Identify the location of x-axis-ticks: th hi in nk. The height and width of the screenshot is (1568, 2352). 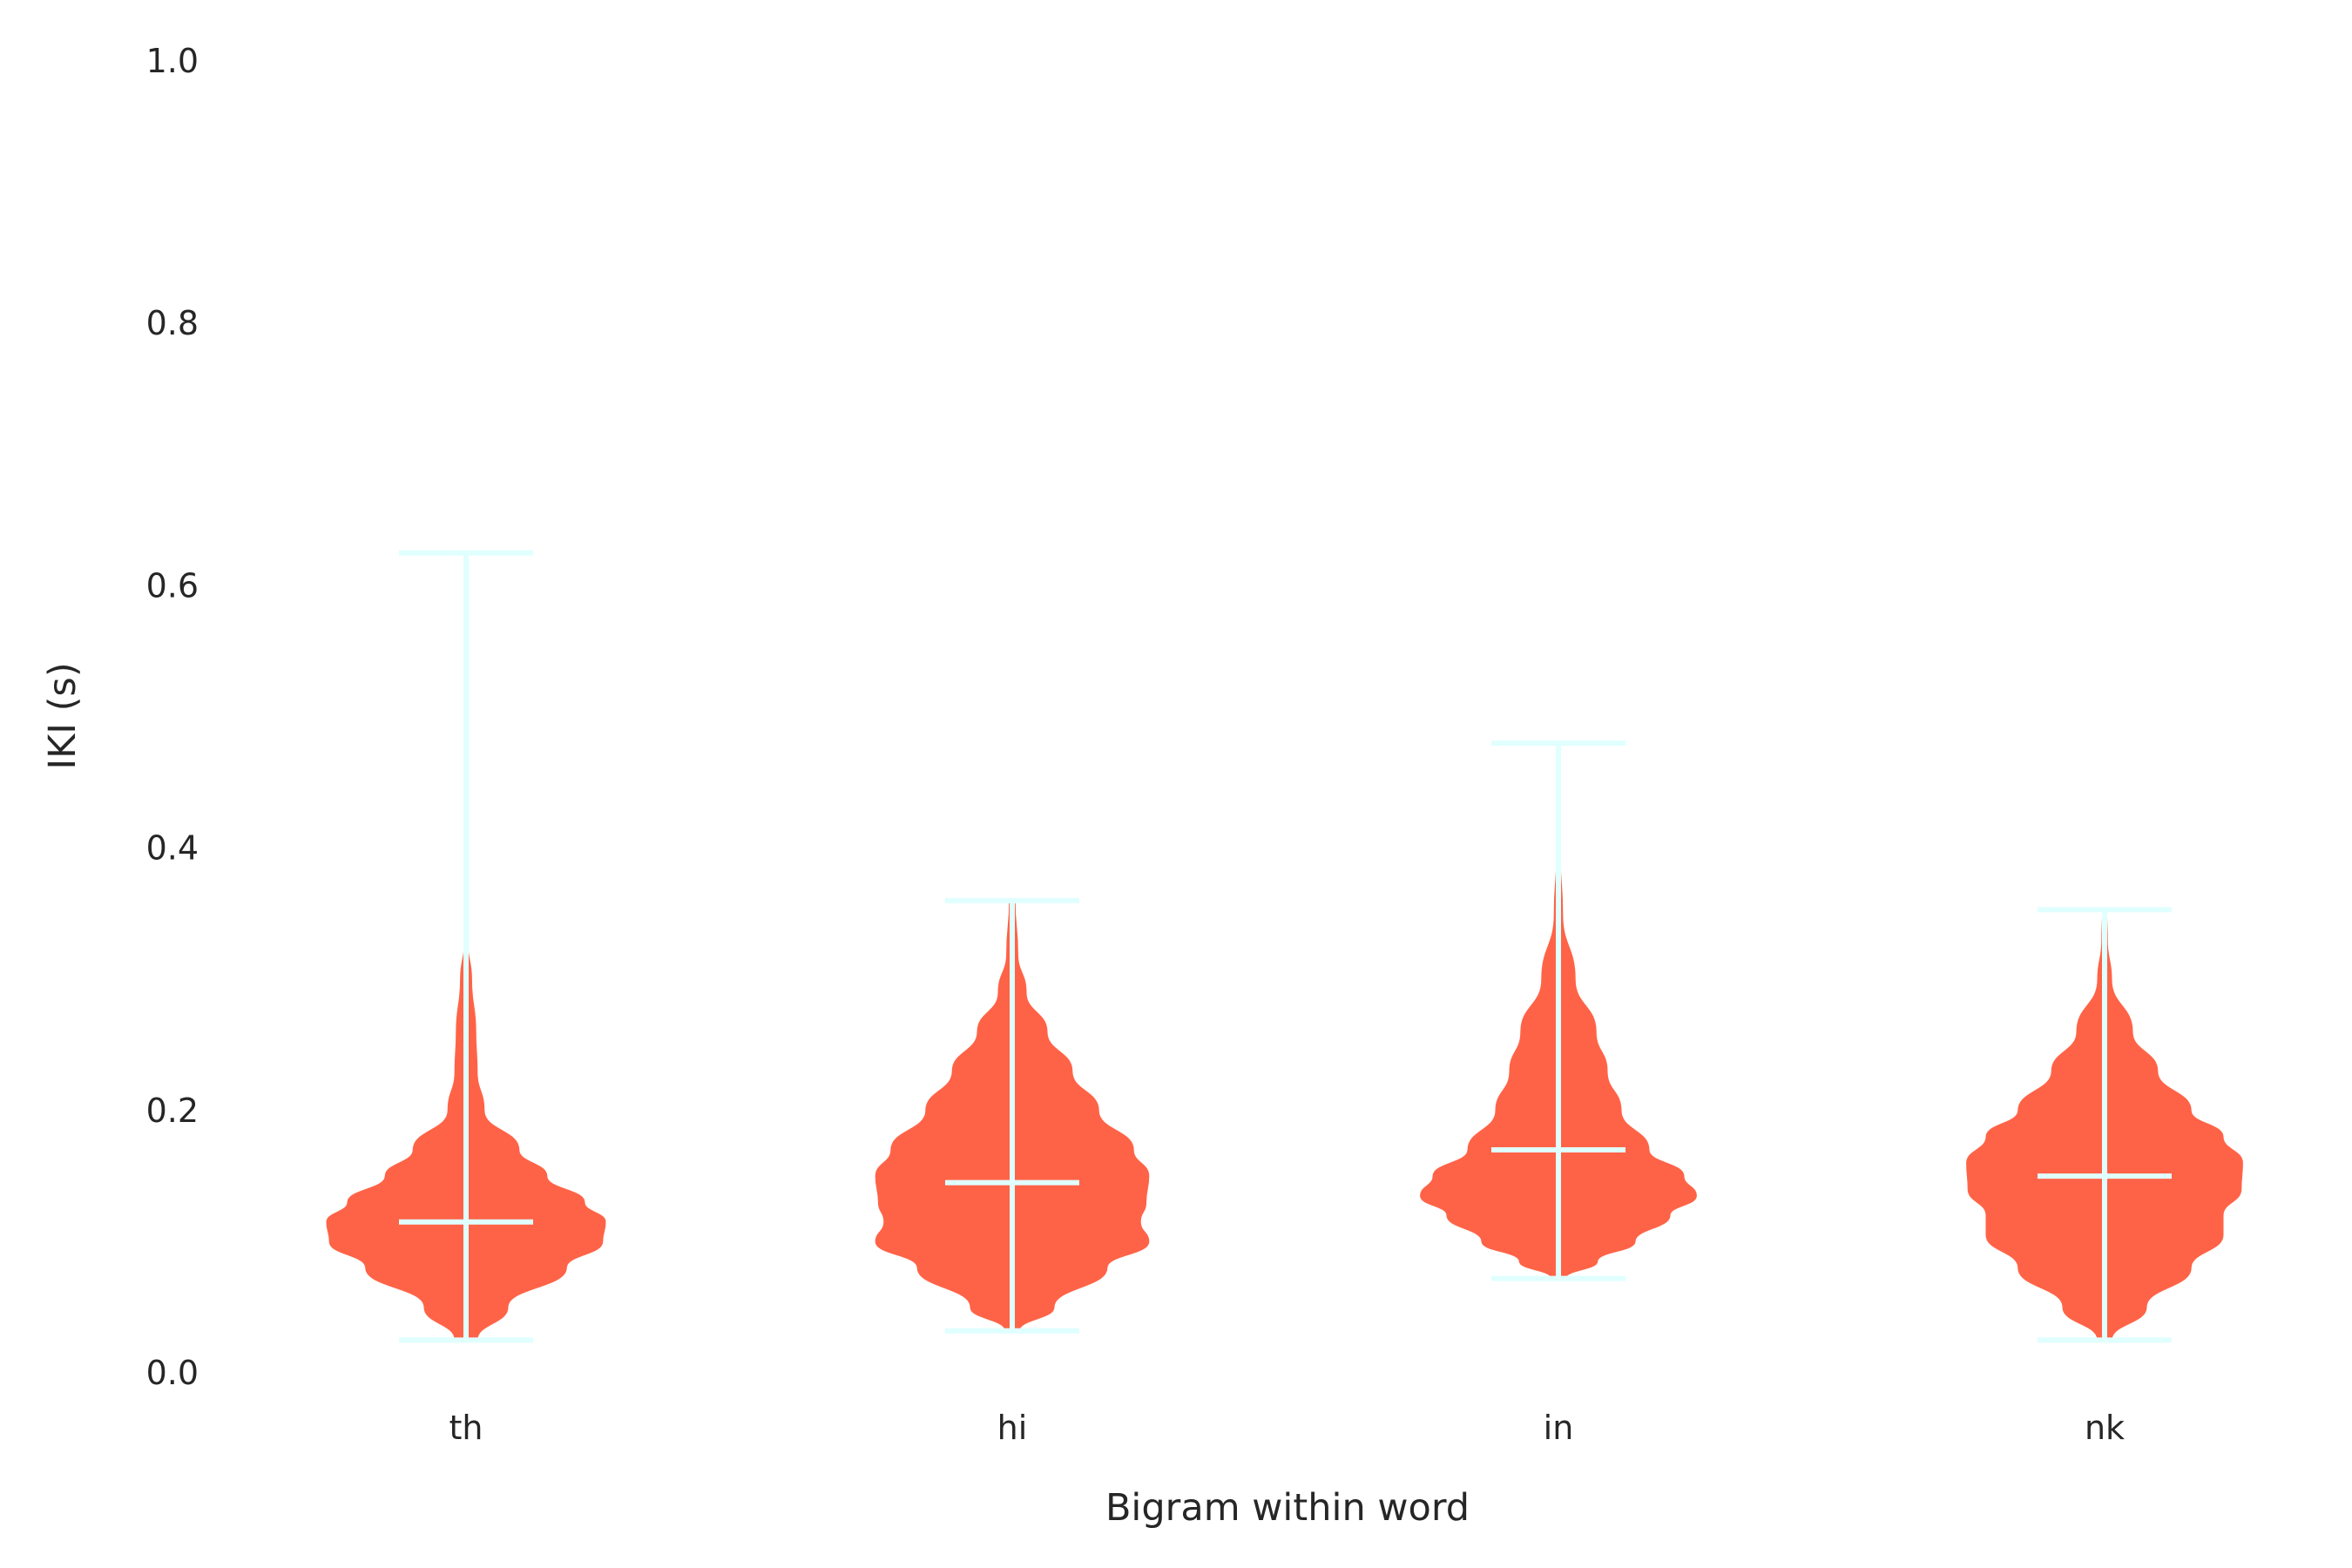
(1287, 1428).